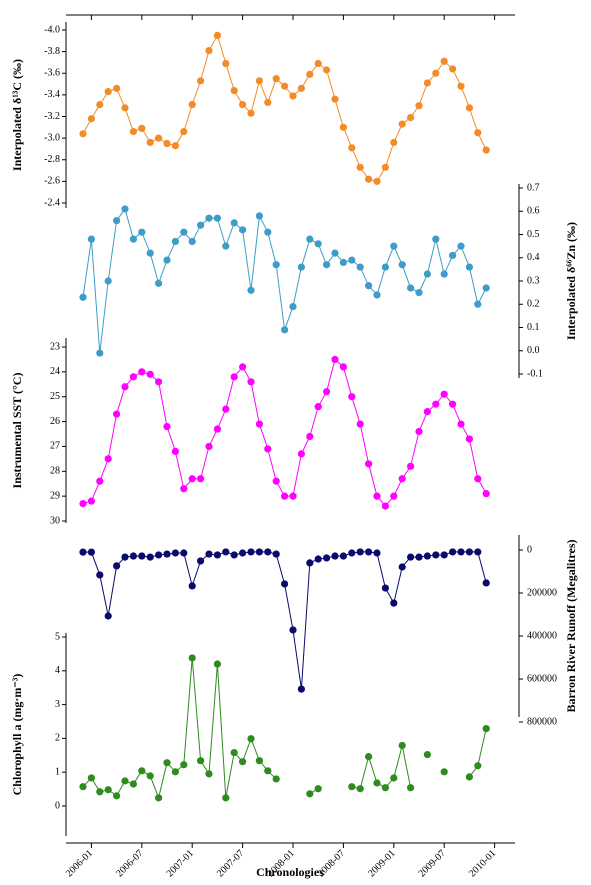 Image resolution: width=591 pixels, height=885 pixels. I want to click on y-tick-label: -3.8, so click(52, 51).